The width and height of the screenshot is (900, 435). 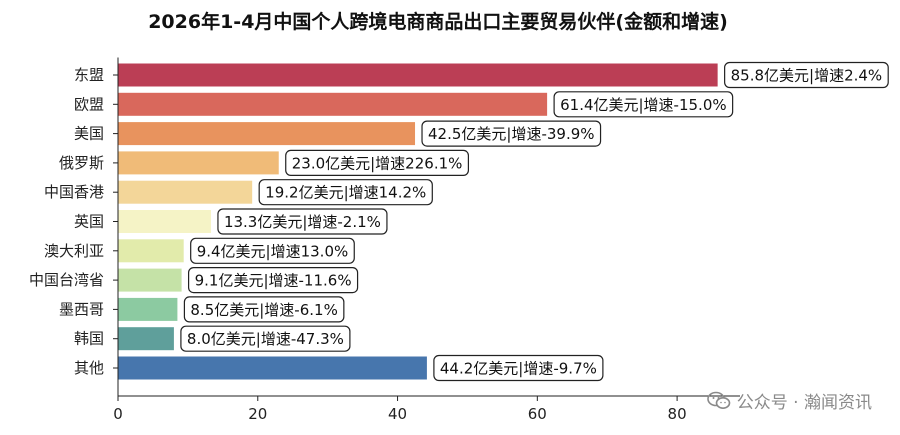 What do you see at coordinates (81, 163) in the screenshot?
I see `category-label: 俄罗斯` at bounding box center [81, 163].